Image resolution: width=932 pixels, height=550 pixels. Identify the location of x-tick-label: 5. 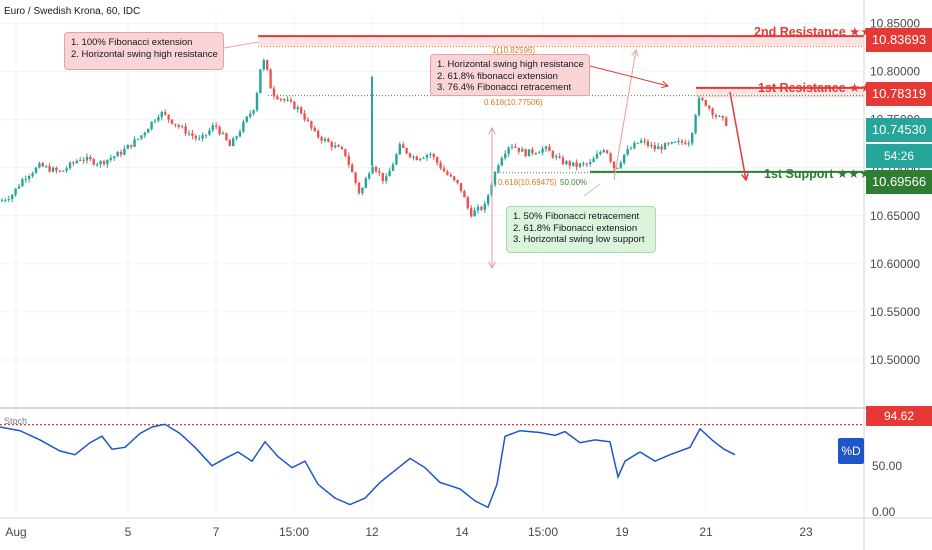
(128, 532).